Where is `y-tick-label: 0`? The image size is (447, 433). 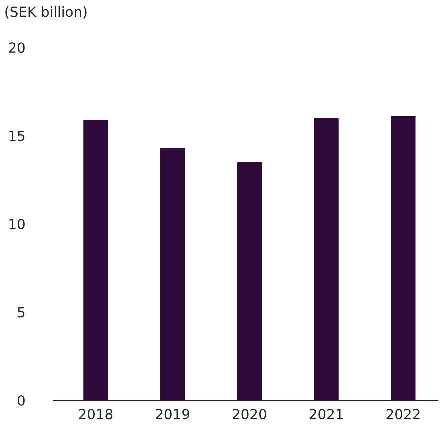 y-tick-label: 0 is located at coordinates (21, 400).